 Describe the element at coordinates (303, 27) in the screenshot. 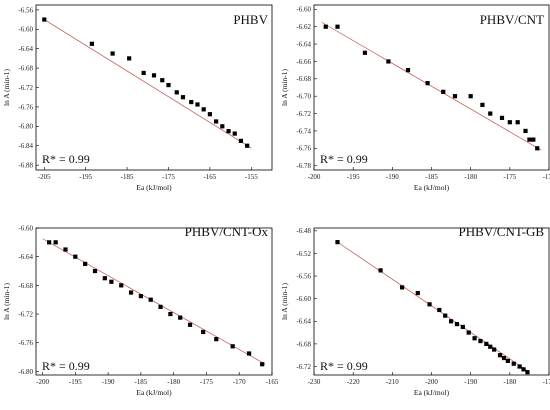

I see `y-tick-label: -6.62` at that location.